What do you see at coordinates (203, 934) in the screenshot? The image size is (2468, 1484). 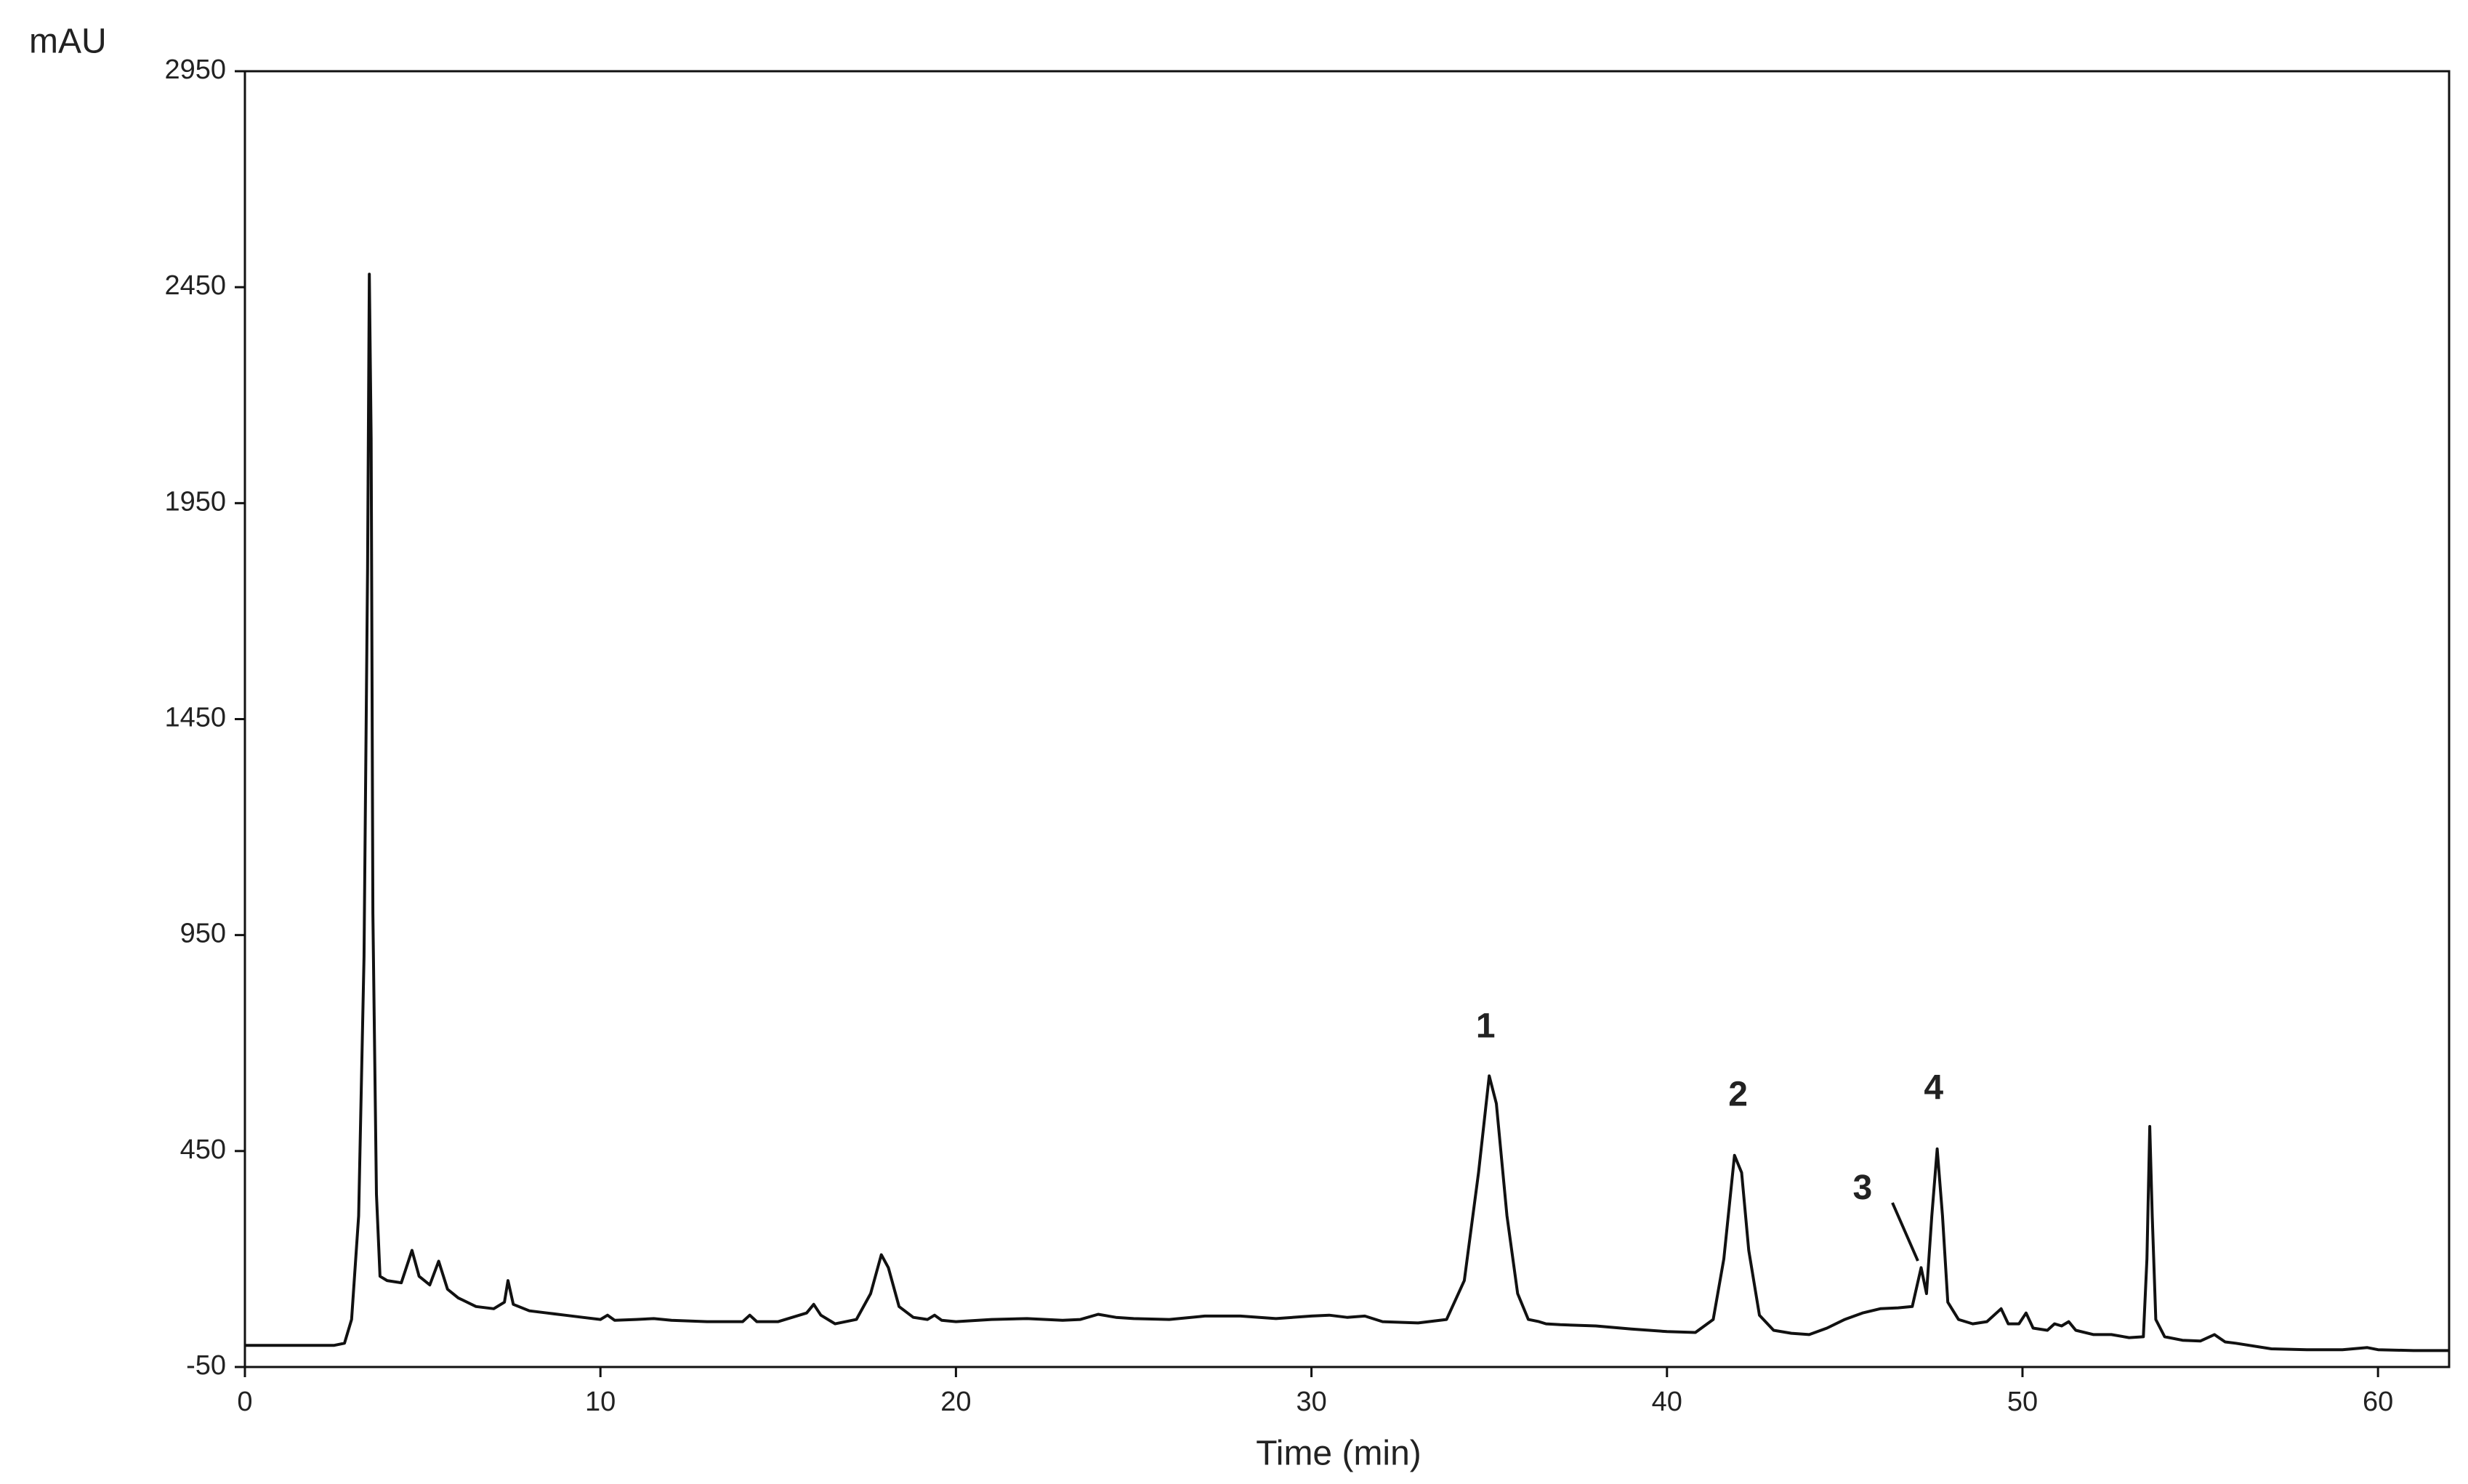 I see `y-tick-label: 950` at bounding box center [203, 934].